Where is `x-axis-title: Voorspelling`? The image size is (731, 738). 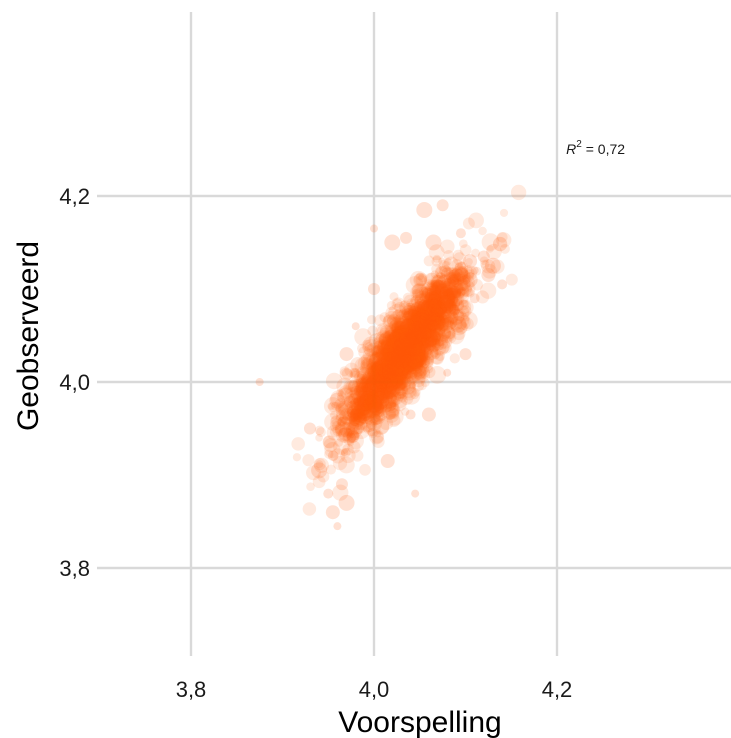
x-axis-title: Voorspelling is located at coordinates (419, 722).